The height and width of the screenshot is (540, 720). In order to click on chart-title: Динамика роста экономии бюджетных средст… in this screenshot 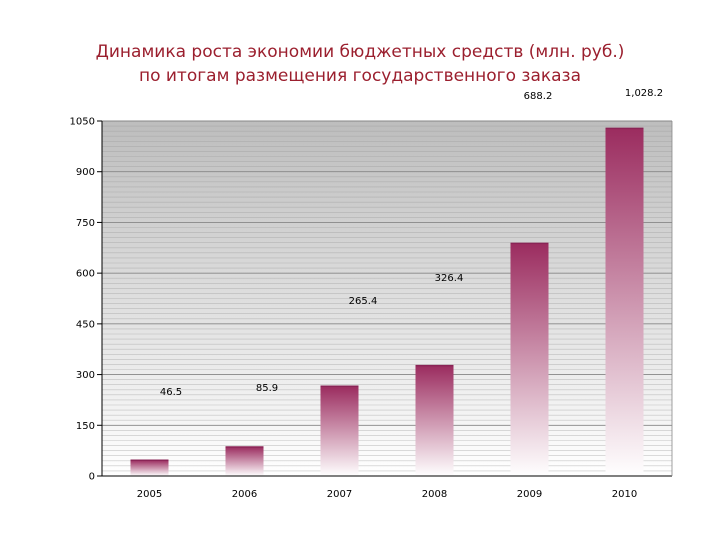, I will do `click(360, 64)`.